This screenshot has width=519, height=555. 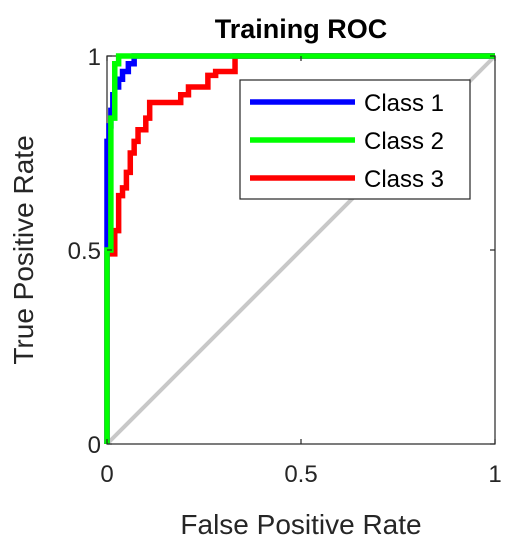 What do you see at coordinates (404, 179) in the screenshot?
I see `legend-label-class-3: Class 3` at bounding box center [404, 179].